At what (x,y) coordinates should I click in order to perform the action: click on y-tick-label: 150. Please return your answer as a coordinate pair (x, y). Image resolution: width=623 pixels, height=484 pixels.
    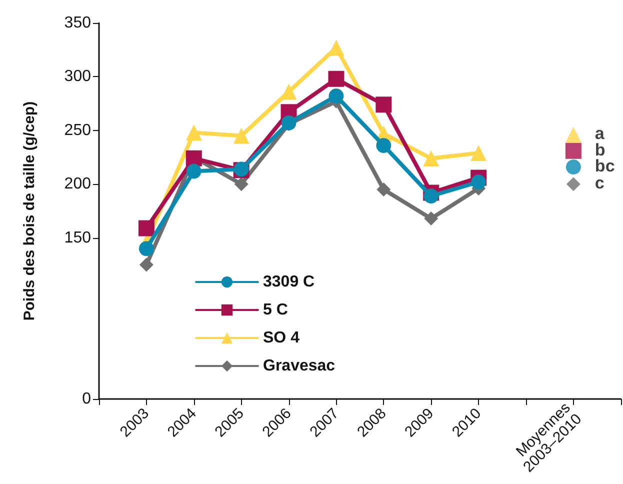
    Looking at the image, I should click on (78, 237).